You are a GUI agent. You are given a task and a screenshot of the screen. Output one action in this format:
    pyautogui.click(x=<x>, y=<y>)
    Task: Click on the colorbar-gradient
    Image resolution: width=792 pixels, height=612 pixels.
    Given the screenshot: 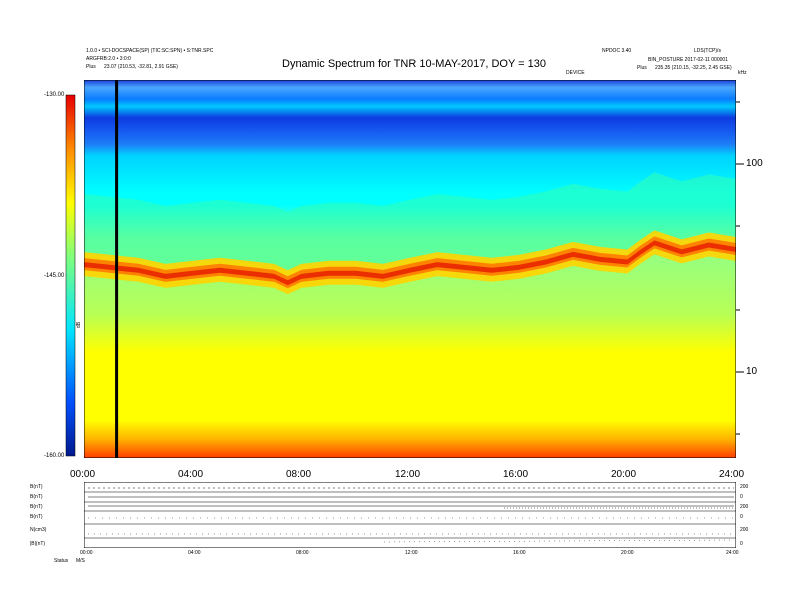 What is the action you would take?
    pyautogui.click(x=70, y=275)
    